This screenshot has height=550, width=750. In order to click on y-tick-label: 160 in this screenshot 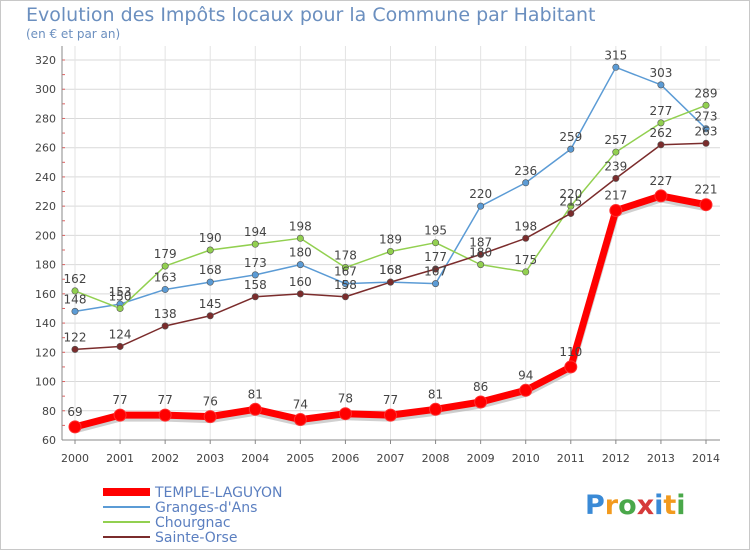, I will do `click(45, 294)`.